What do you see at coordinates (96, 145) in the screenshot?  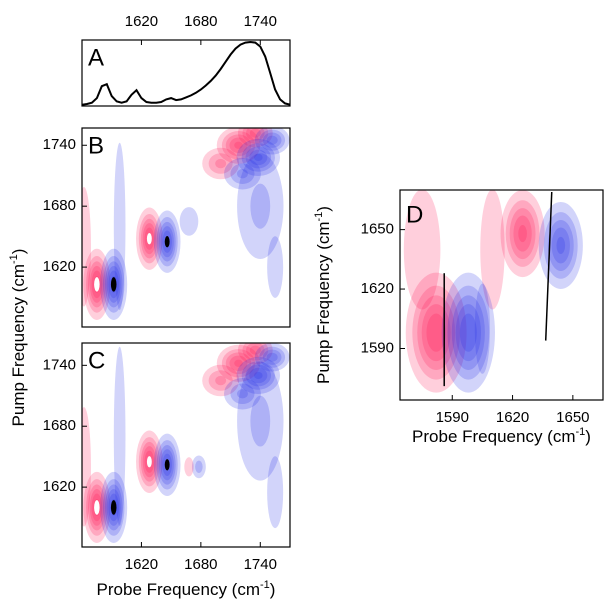 I see `panel-label: B` at bounding box center [96, 145].